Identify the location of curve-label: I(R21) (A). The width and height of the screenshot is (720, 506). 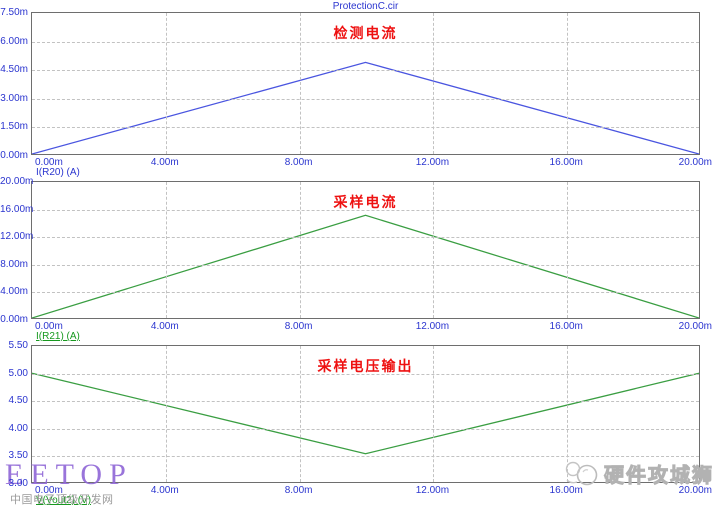
(58, 336).